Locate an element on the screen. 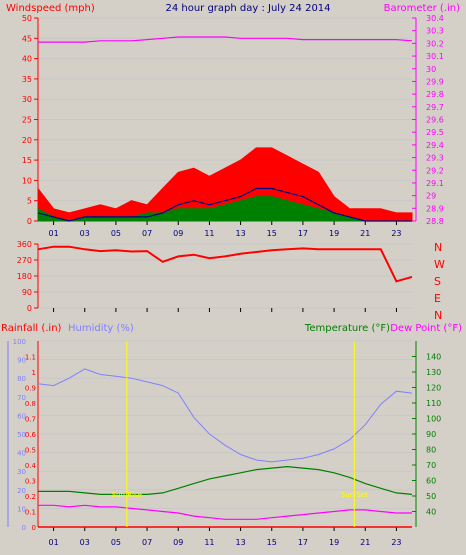  rainfall-axis-label: Rainfall (.in) is located at coordinates (31, 328).